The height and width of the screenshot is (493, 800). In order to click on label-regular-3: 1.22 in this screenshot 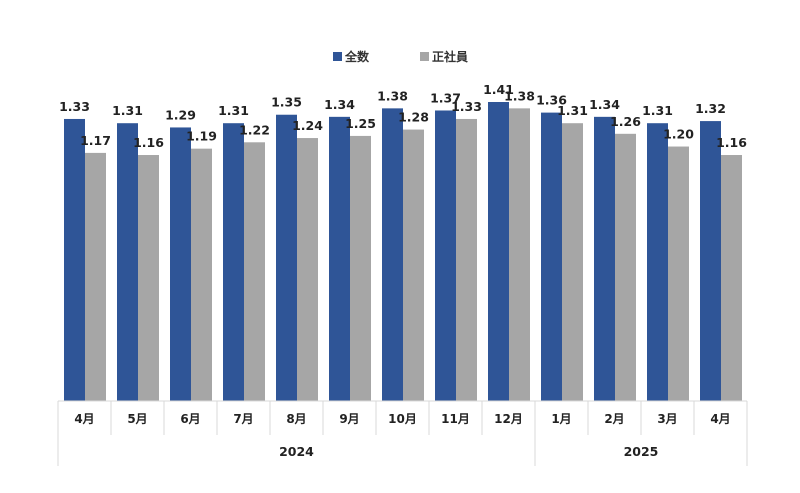, I will do `click(254, 129)`.